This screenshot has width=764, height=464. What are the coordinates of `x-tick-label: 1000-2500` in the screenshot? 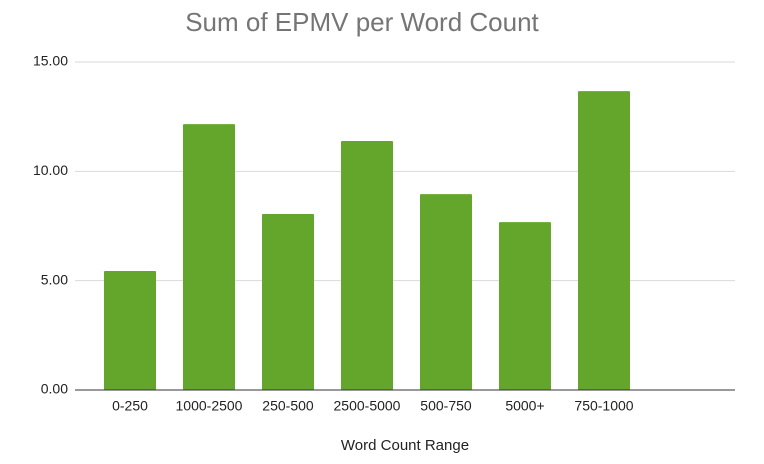 It's located at (209, 406).